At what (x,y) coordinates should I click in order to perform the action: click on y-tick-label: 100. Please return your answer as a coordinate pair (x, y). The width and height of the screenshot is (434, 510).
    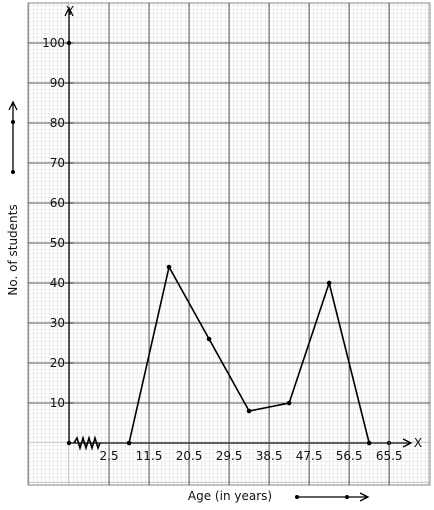
    Looking at the image, I should click on (53, 43).